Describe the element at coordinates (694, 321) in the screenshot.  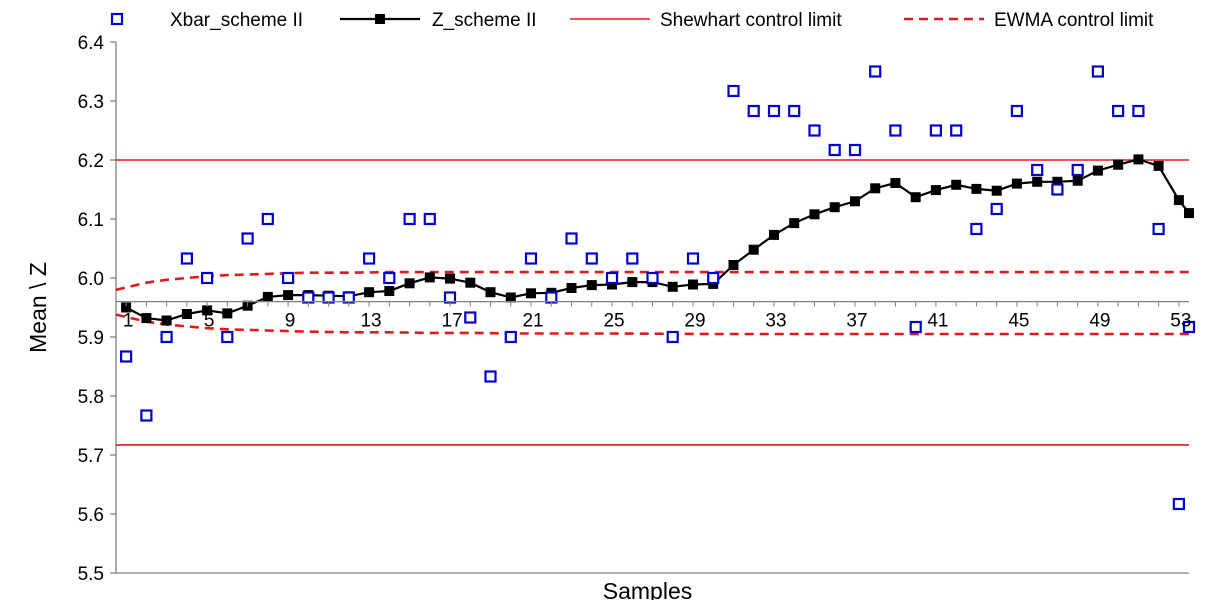
I see `x-tick-label: 29` at that location.